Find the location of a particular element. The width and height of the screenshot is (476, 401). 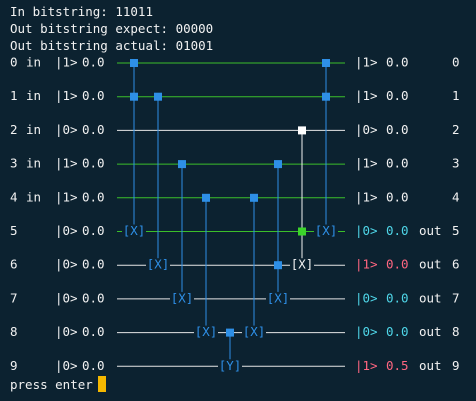

target-gate-2: [X] is located at coordinates (182, 297).